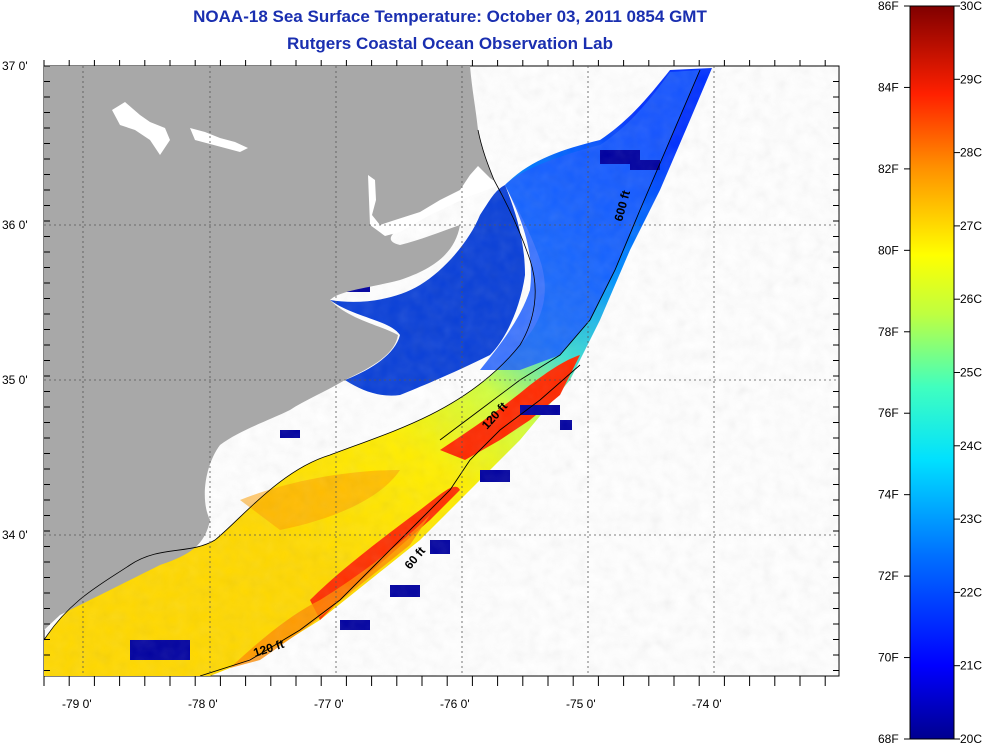 Image resolution: width=992 pixels, height=754 pixels. Describe the element at coordinates (894, 373) in the screenshot. I see `colorbar-fahrenheit-labels: 86F 84F 82F 80F 78F 76F 74F 72F 70F 68F` at that location.